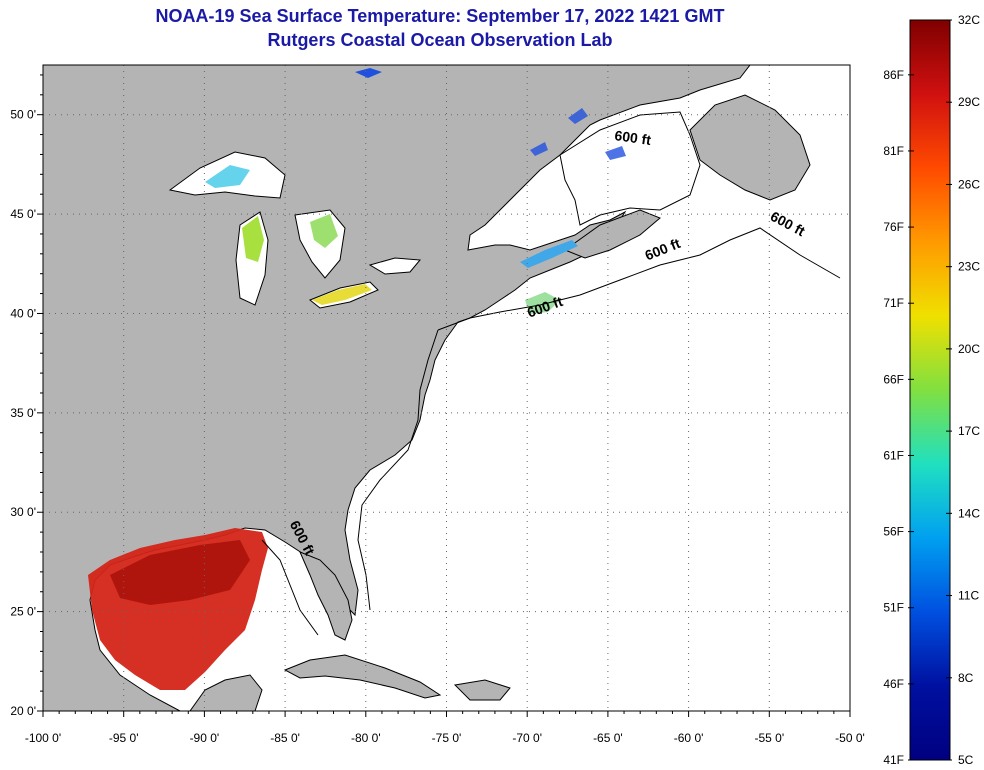 This screenshot has width=984, height=770. What do you see at coordinates (549, 254) in the screenshot?
I see `nova-scotia-sst` at bounding box center [549, 254].